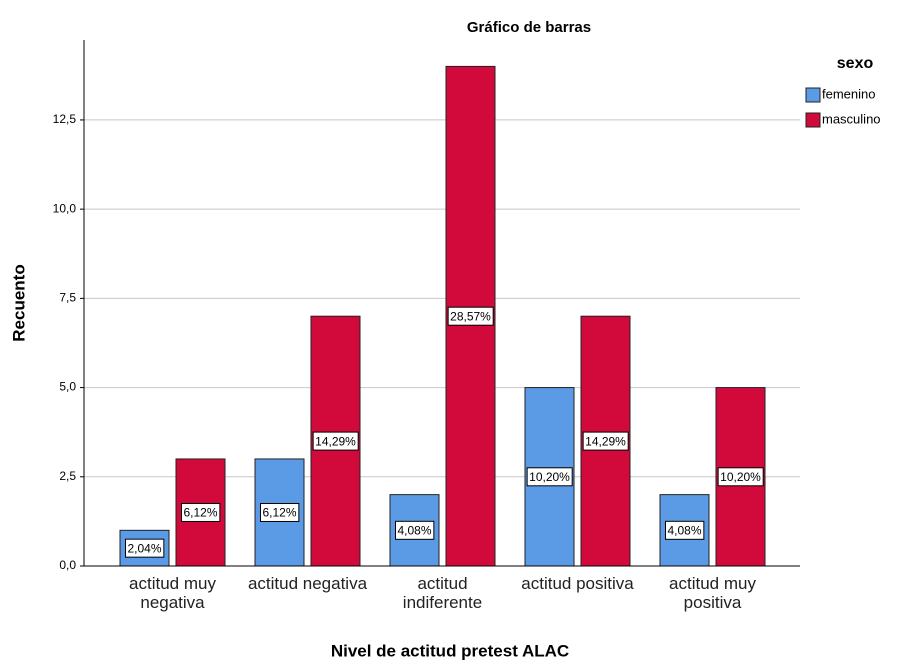 The image size is (902, 662). What do you see at coordinates (18, 302) in the screenshot?
I see `y-axis-label: Recuento` at bounding box center [18, 302].